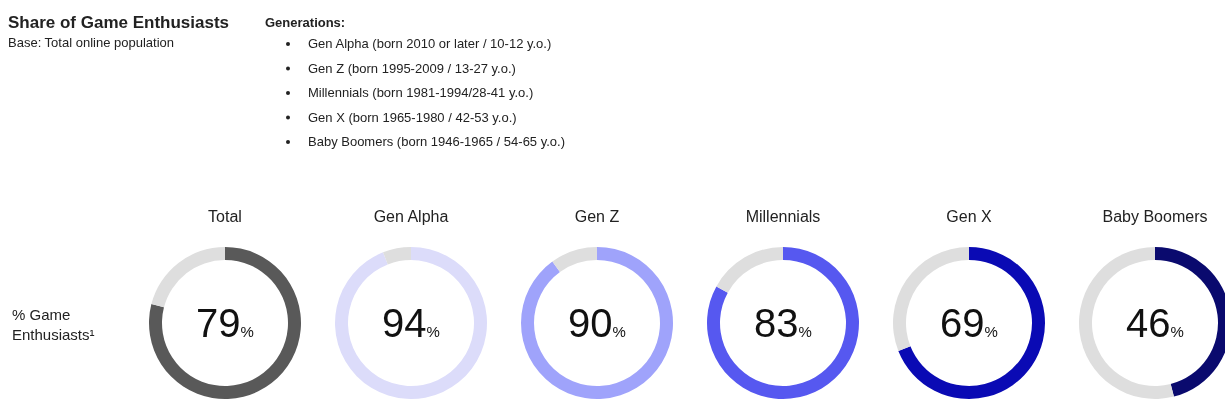  Describe the element at coordinates (597, 216) in the screenshot. I see `chart-title: Gen Z` at that location.